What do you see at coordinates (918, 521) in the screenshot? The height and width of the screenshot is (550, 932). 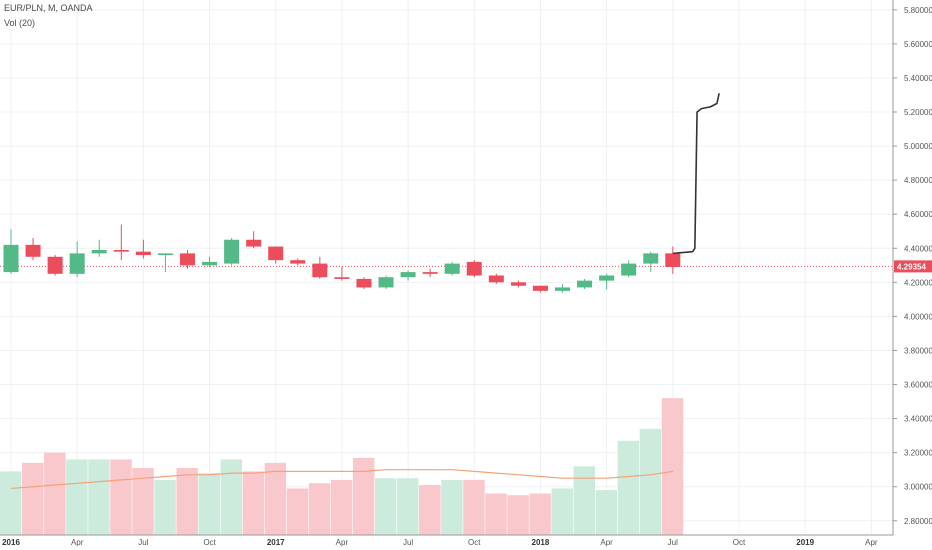 I see `y-tick-label: 2.80000` at bounding box center [918, 521].